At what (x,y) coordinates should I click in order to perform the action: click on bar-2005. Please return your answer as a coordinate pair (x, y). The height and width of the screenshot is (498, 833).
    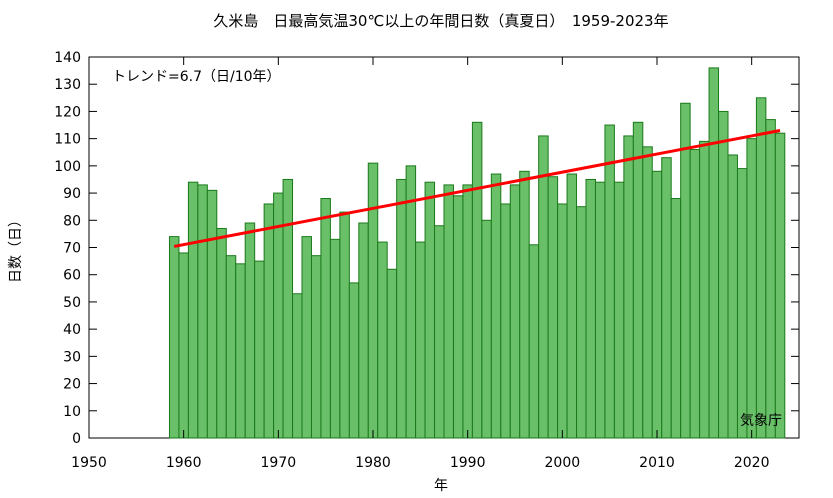
    Looking at the image, I should click on (609, 281).